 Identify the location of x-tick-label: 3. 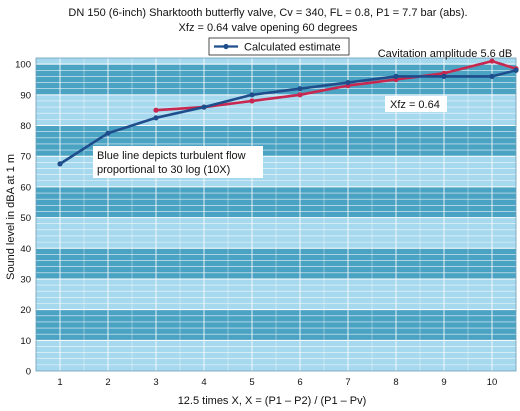
(155, 382).